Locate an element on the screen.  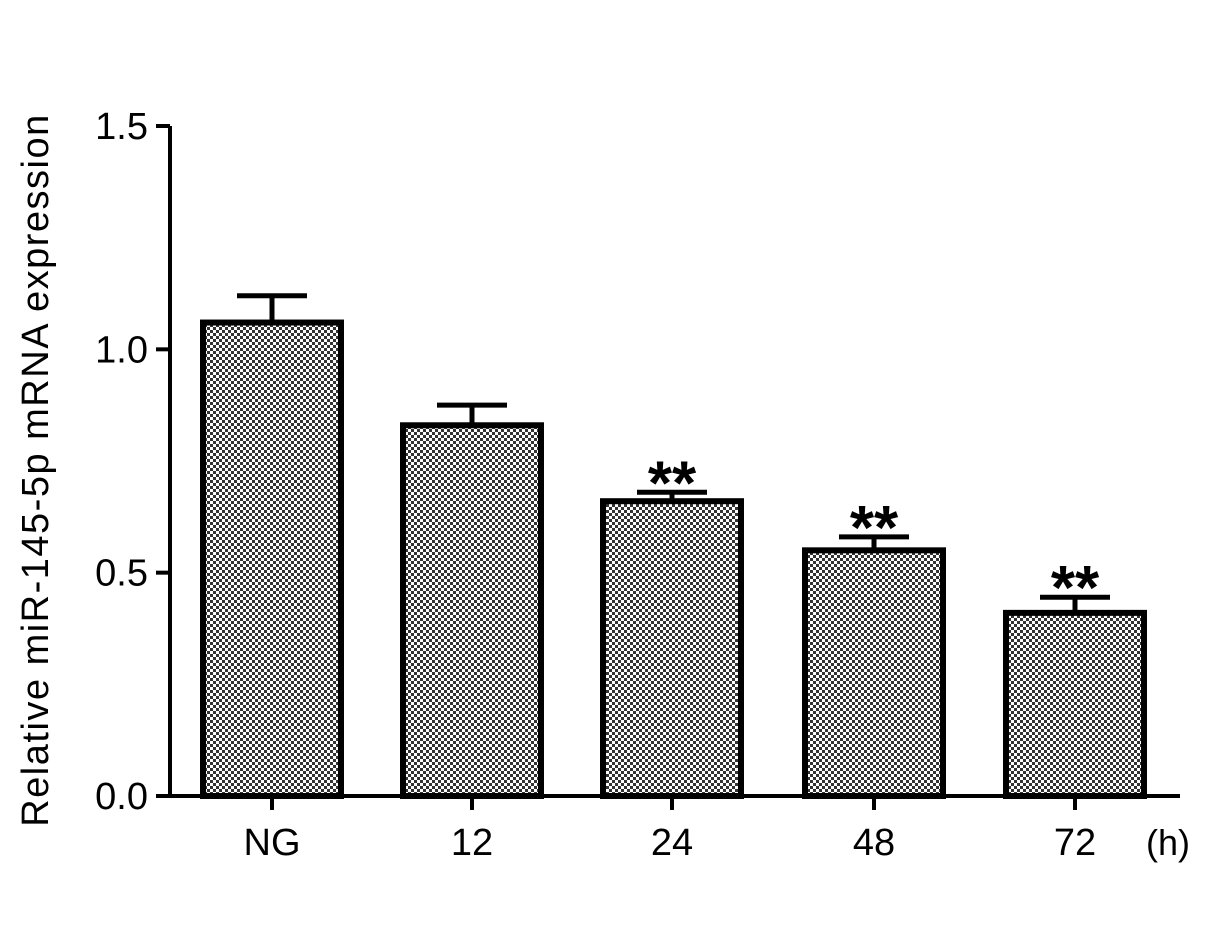
x-tick-label: 48 is located at coordinates (874, 843).